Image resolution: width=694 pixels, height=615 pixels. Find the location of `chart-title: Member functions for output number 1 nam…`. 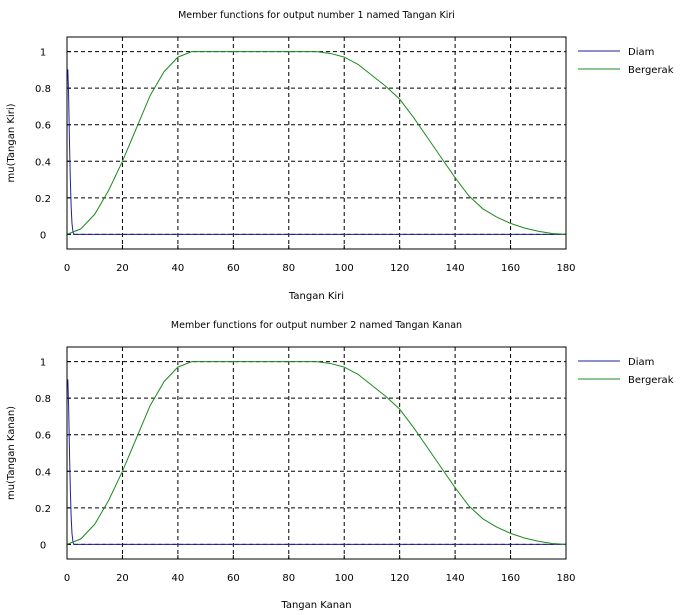

chart-title: Member functions for output number 1 nam… is located at coordinates (316, 15).